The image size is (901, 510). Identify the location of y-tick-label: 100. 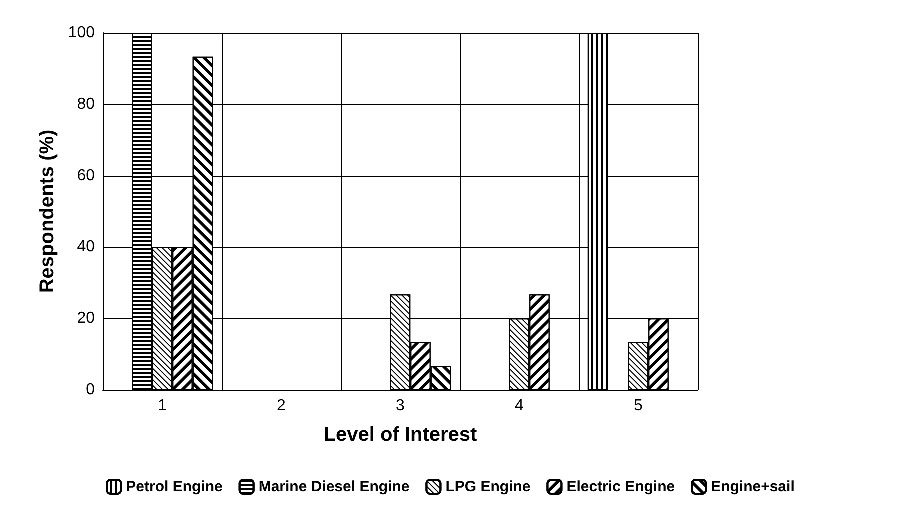
(82, 33).